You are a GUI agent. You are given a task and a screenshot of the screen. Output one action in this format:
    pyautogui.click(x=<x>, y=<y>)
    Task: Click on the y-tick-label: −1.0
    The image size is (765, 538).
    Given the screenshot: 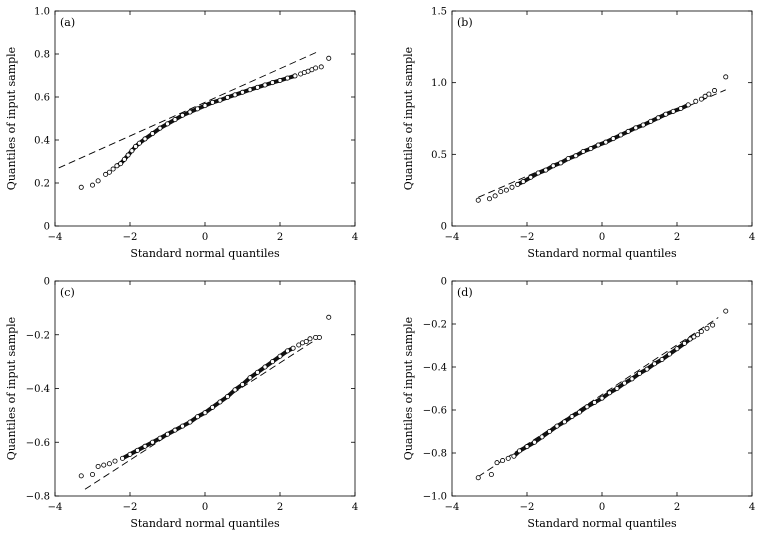 What is the action you would take?
    pyautogui.click(x=435, y=497)
    